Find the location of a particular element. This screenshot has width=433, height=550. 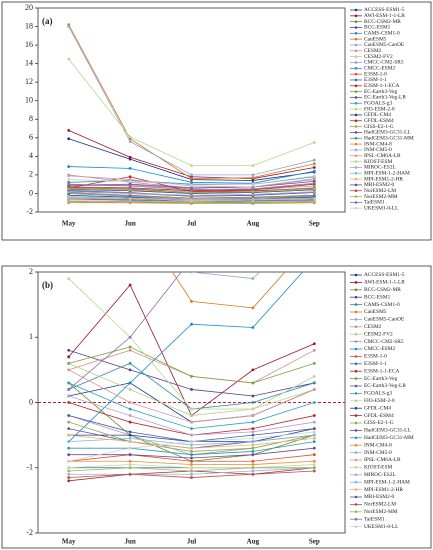

legend-label: GISS-E2-1-G is located at coordinates (379, 127).